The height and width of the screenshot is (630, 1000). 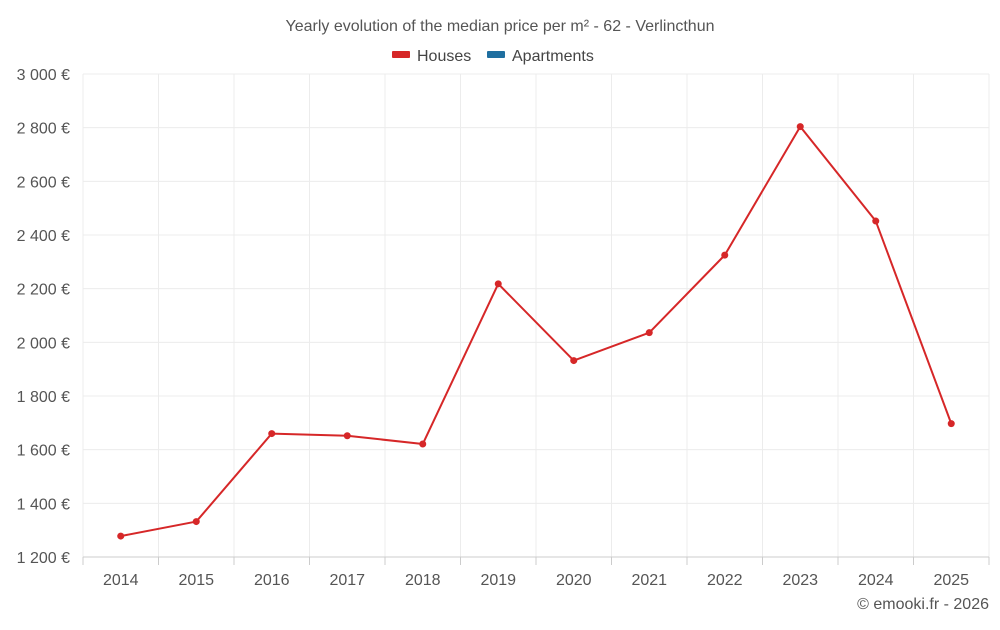 I want to click on y-tick-label: 2 800 €, so click(x=43, y=129).